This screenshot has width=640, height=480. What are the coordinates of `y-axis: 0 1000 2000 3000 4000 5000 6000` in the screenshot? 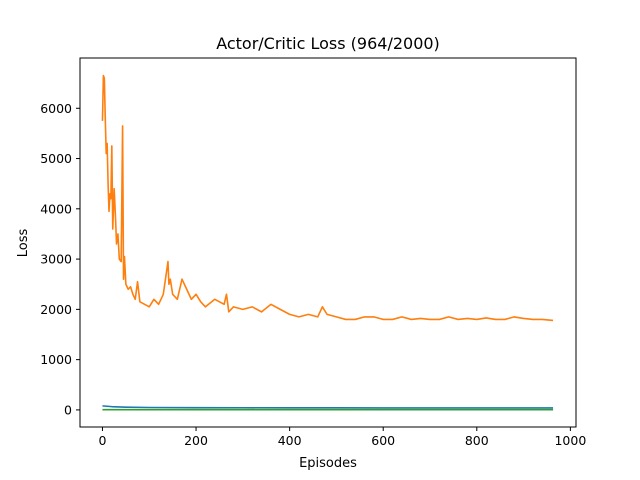 It's located at (60, 259).